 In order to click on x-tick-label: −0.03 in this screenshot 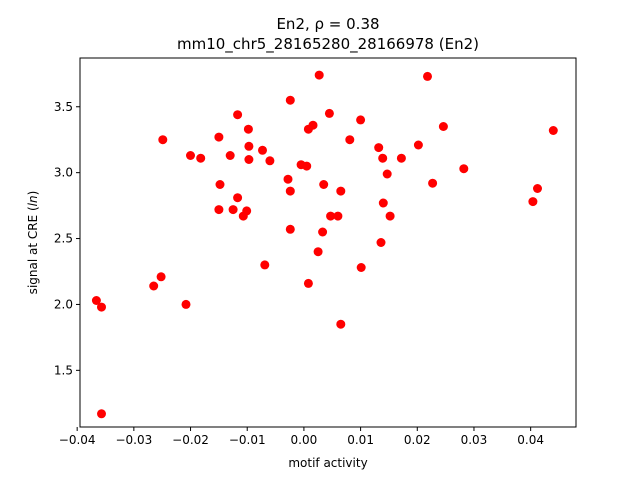, I will do `click(133, 440)`.